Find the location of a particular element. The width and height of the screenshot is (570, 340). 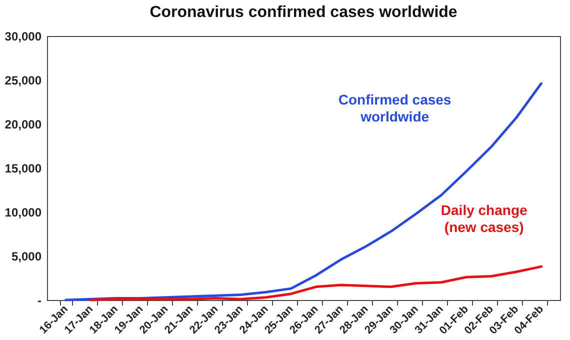

chart-title: Coronavirus confirmed cases worldwide is located at coordinates (304, 12).